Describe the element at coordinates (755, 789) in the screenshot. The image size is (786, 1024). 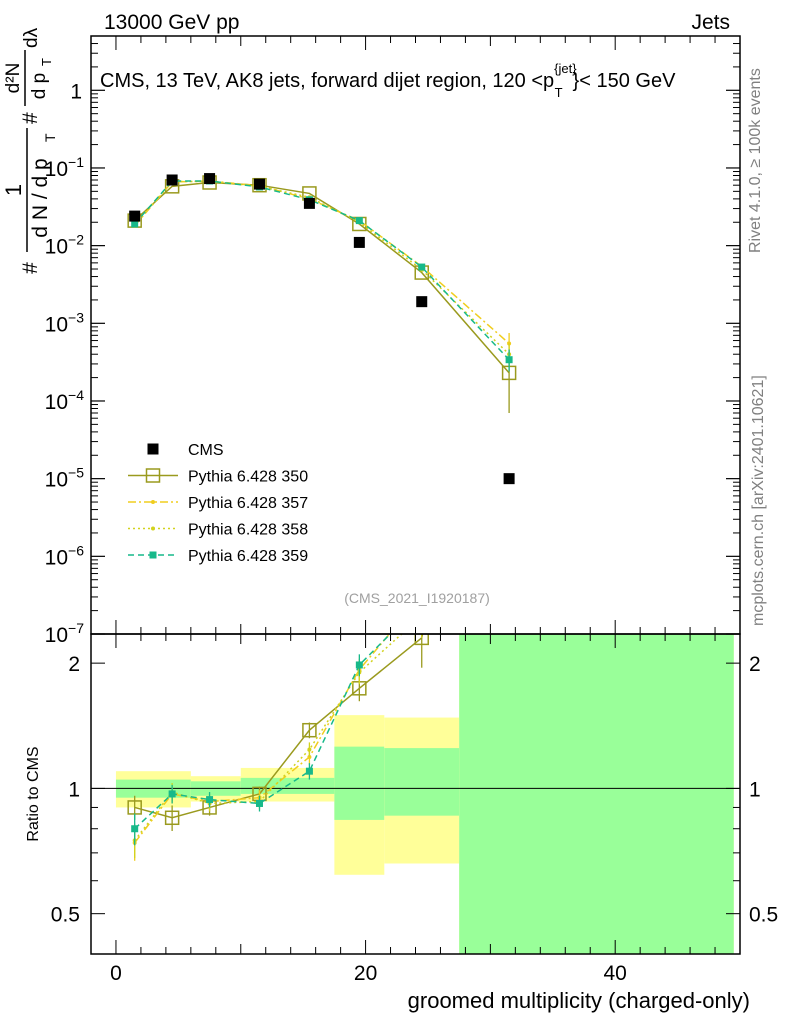
I see `ratio-y-tick-label-right-1: 1` at that location.